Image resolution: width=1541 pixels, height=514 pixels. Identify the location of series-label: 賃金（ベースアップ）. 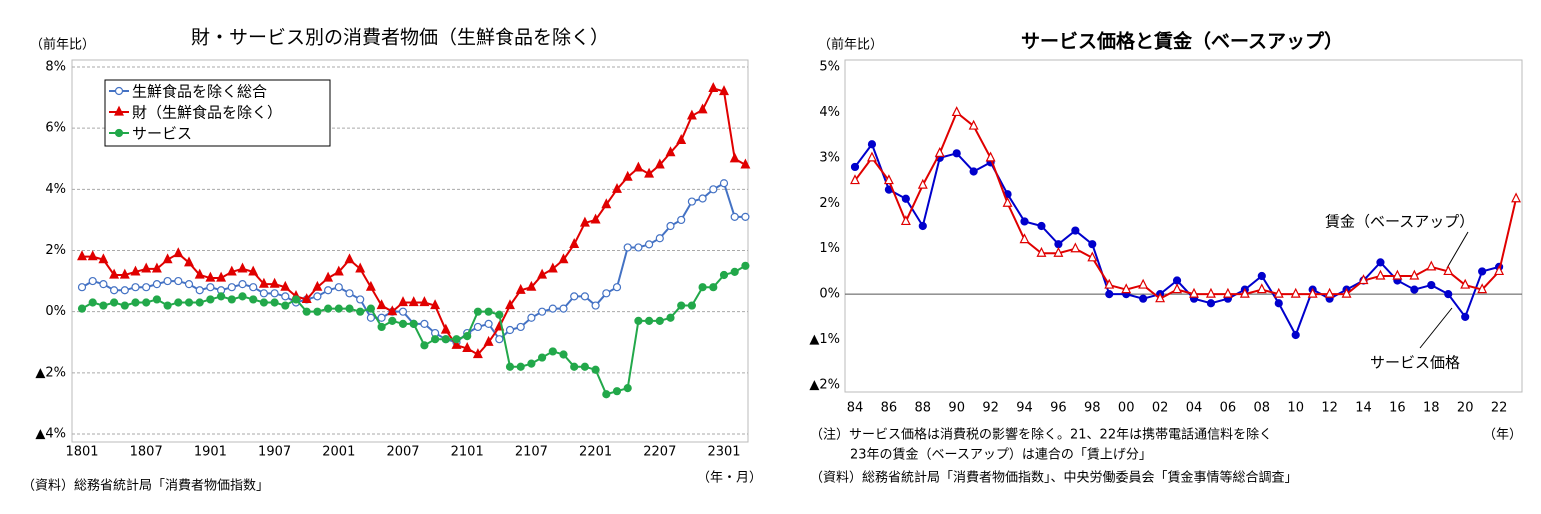
(1399, 222).